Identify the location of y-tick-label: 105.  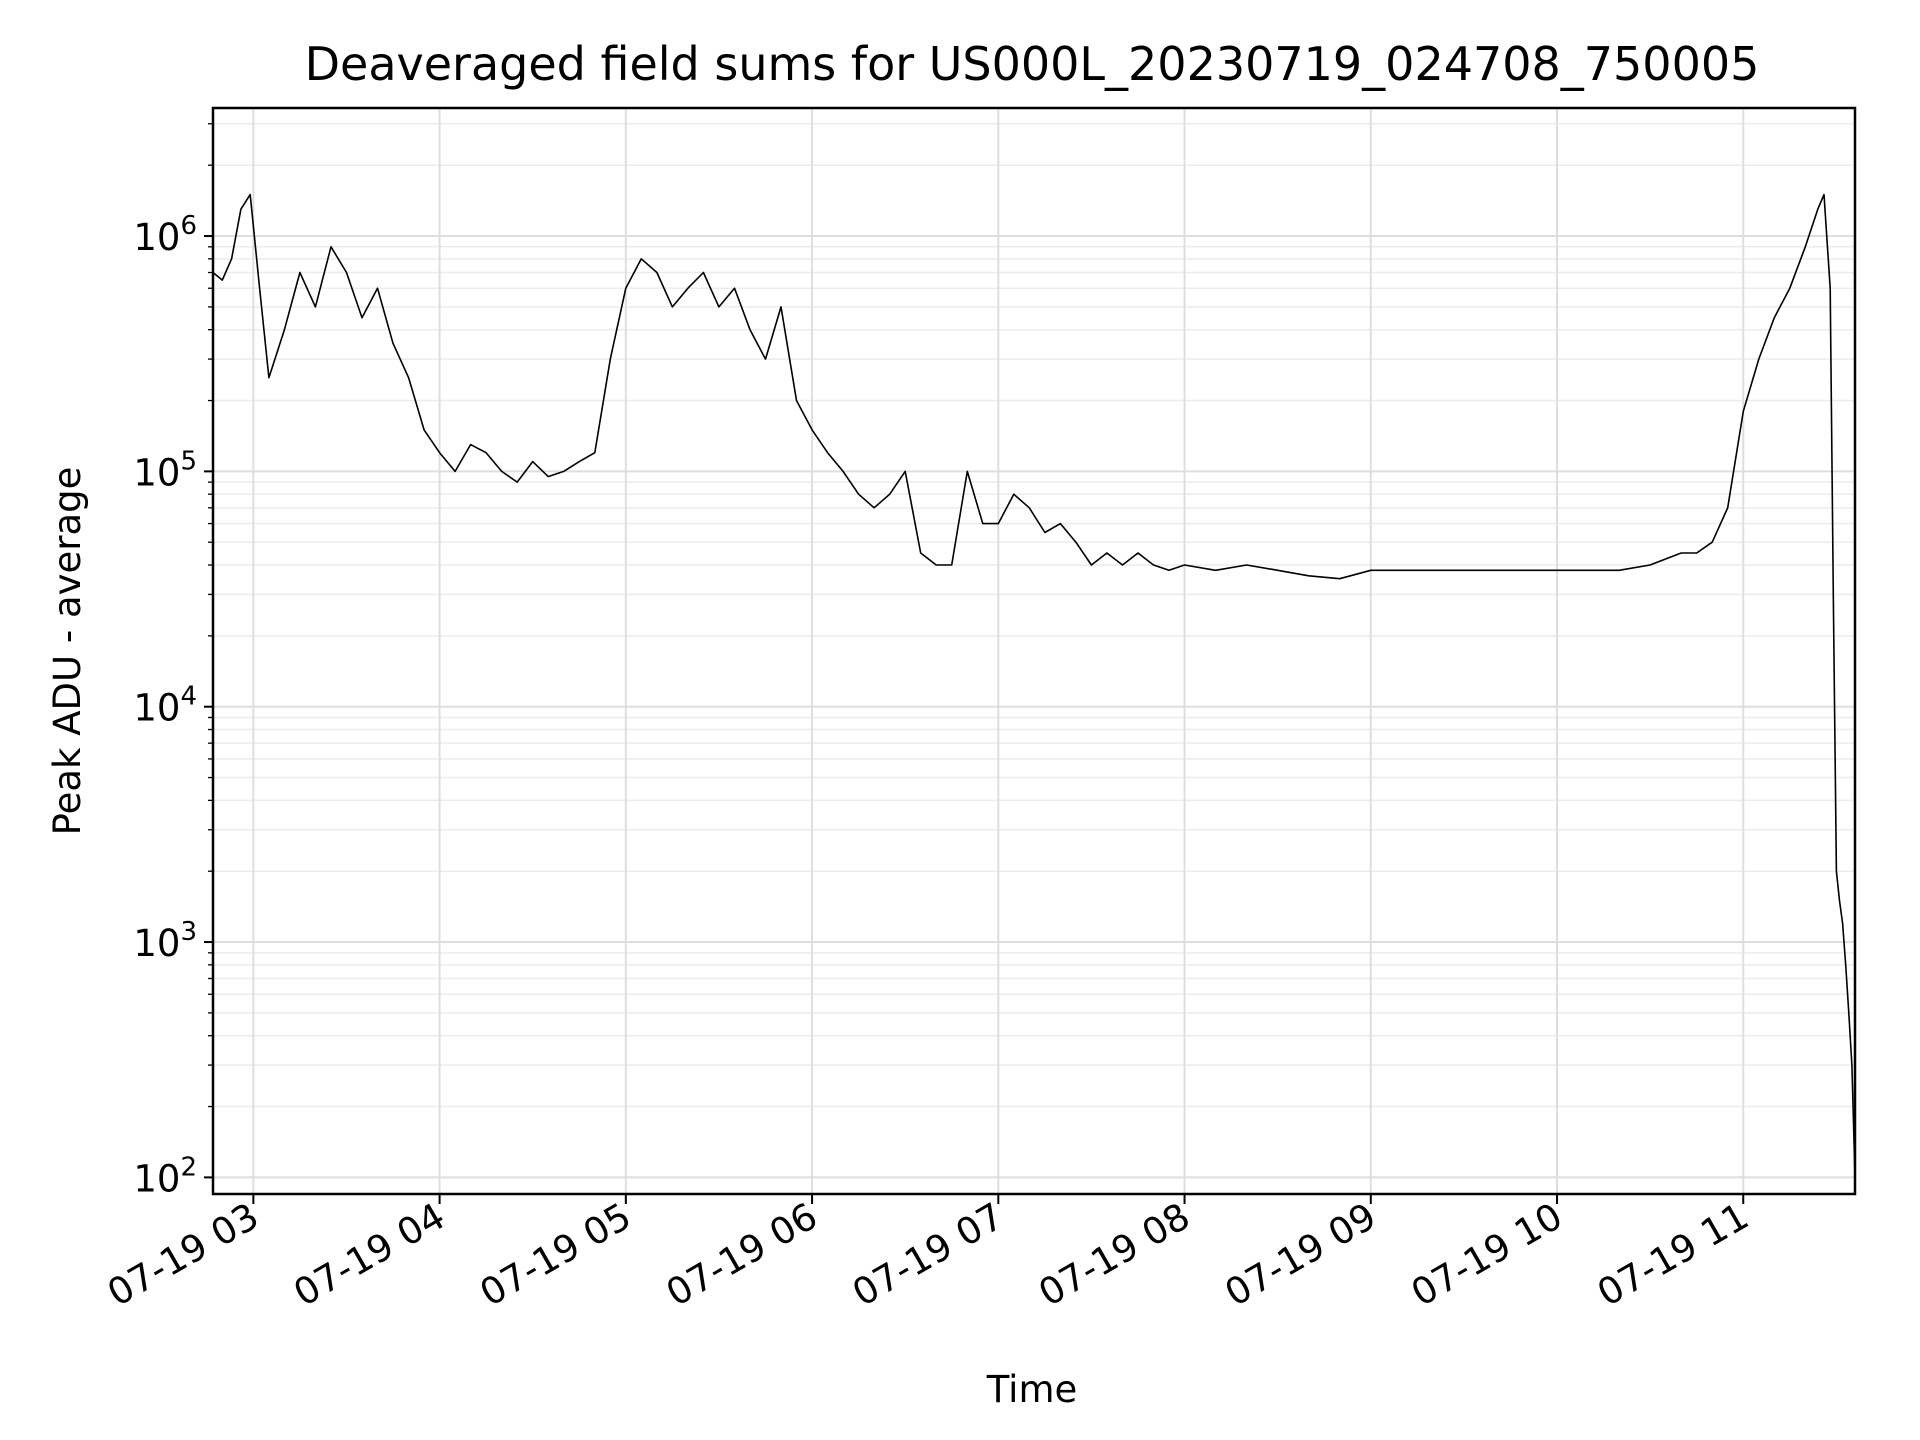
(165, 470).